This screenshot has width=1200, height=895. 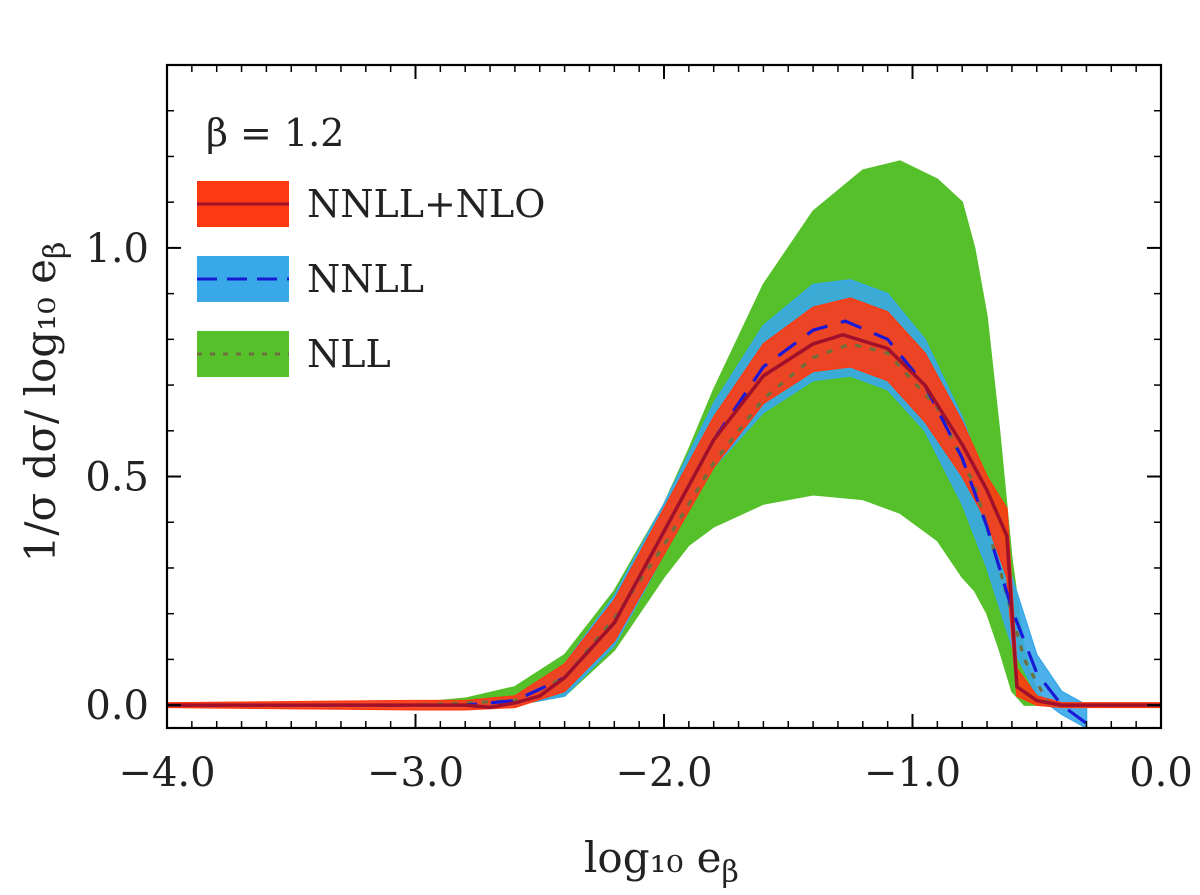 I want to click on legend-label-nnll: NNLL, so click(x=365, y=279).